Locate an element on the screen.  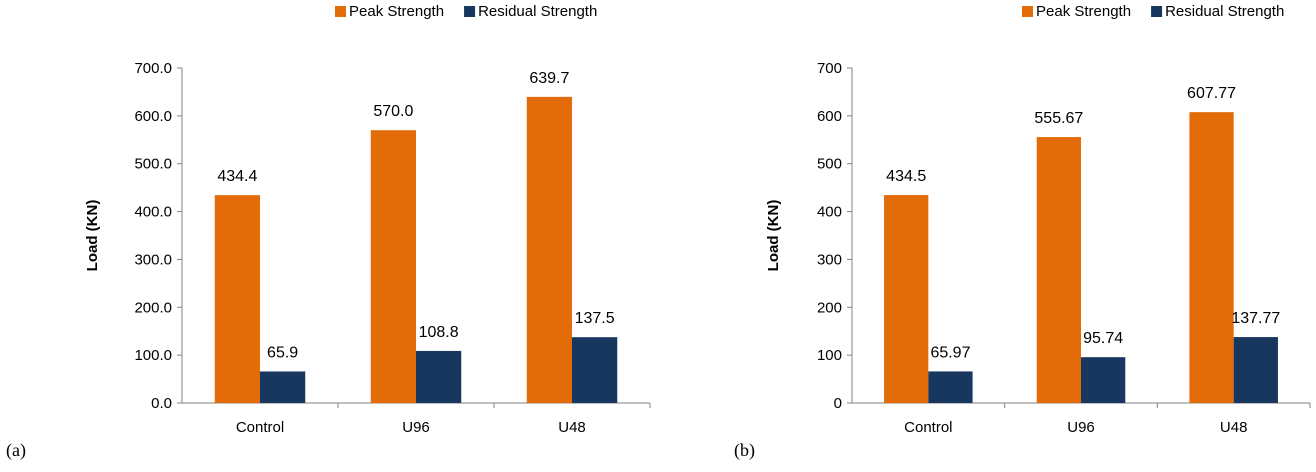
data-label-peak-u96: 555.67 is located at coordinates (1058, 118).